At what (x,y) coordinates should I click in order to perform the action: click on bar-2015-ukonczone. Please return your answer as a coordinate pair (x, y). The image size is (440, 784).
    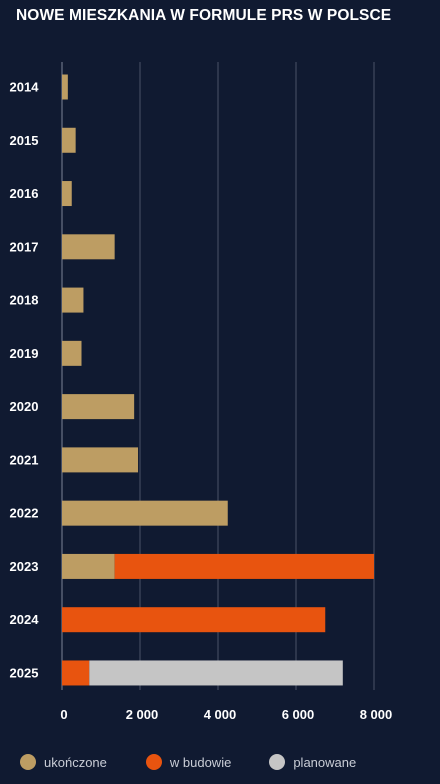
    Looking at the image, I should click on (69, 140).